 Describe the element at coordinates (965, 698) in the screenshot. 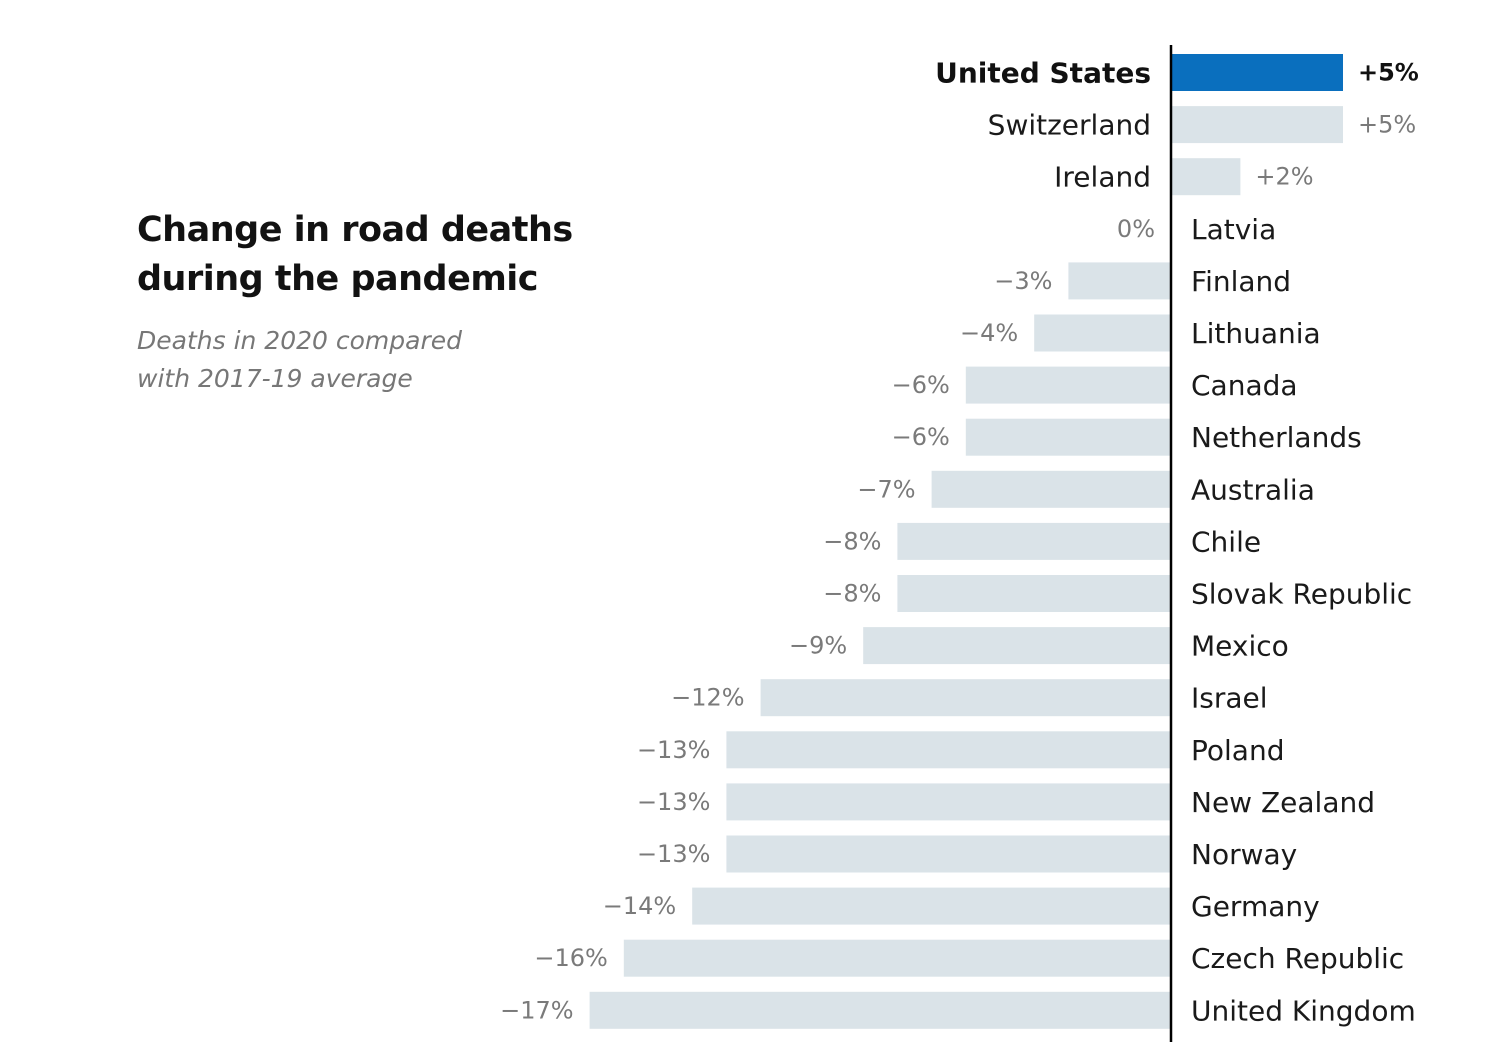

I see `bar-israel` at that location.